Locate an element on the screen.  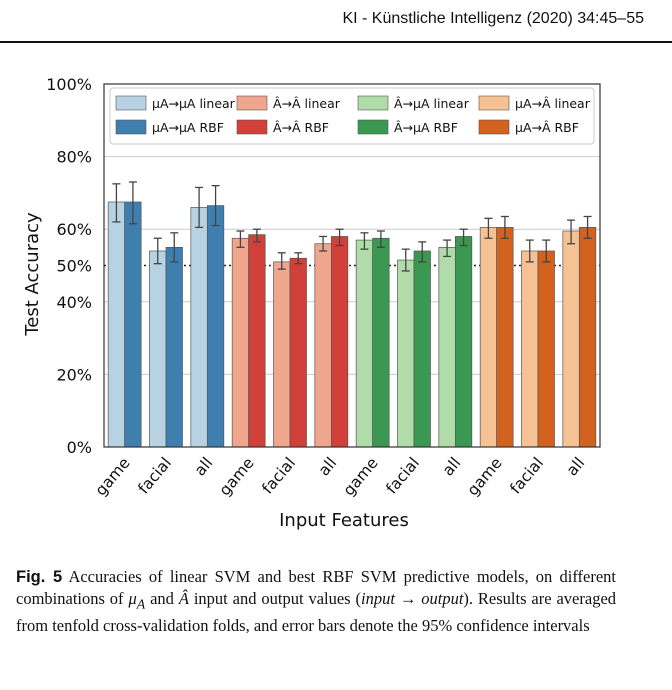
legend-label: Â→μA RBF is located at coordinates (426, 127).